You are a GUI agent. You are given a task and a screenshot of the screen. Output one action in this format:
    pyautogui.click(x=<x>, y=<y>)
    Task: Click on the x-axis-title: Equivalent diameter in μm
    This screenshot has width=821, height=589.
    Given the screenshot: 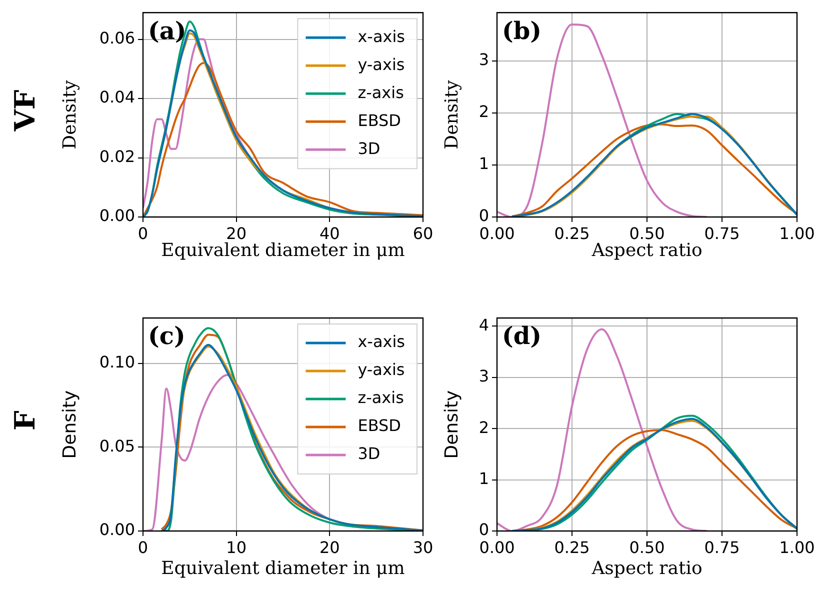 What is the action you would take?
    pyautogui.click(x=283, y=568)
    